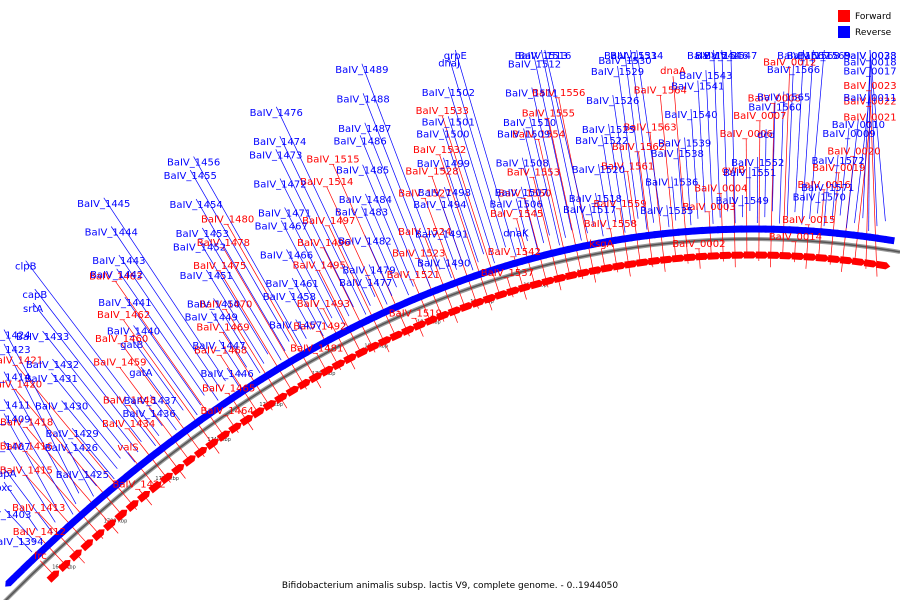  I want to click on reverse-gene-label: BaIV_1570, so click(819, 198).